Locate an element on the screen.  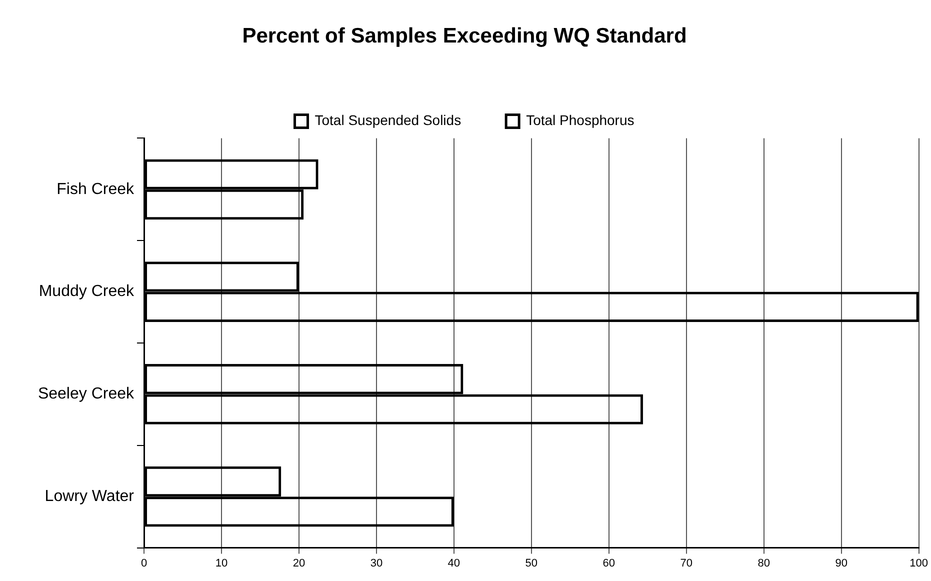
x-tick-label: 80 is located at coordinates (764, 563).